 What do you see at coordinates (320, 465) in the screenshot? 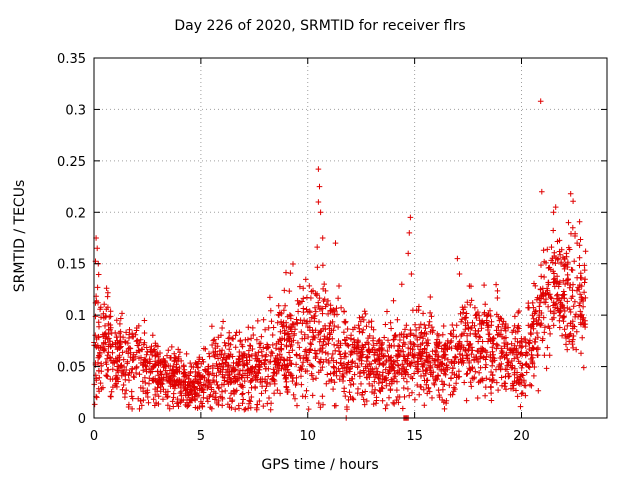
I see `x-axis-label: GPS time / hours` at bounding box center [320, 465].